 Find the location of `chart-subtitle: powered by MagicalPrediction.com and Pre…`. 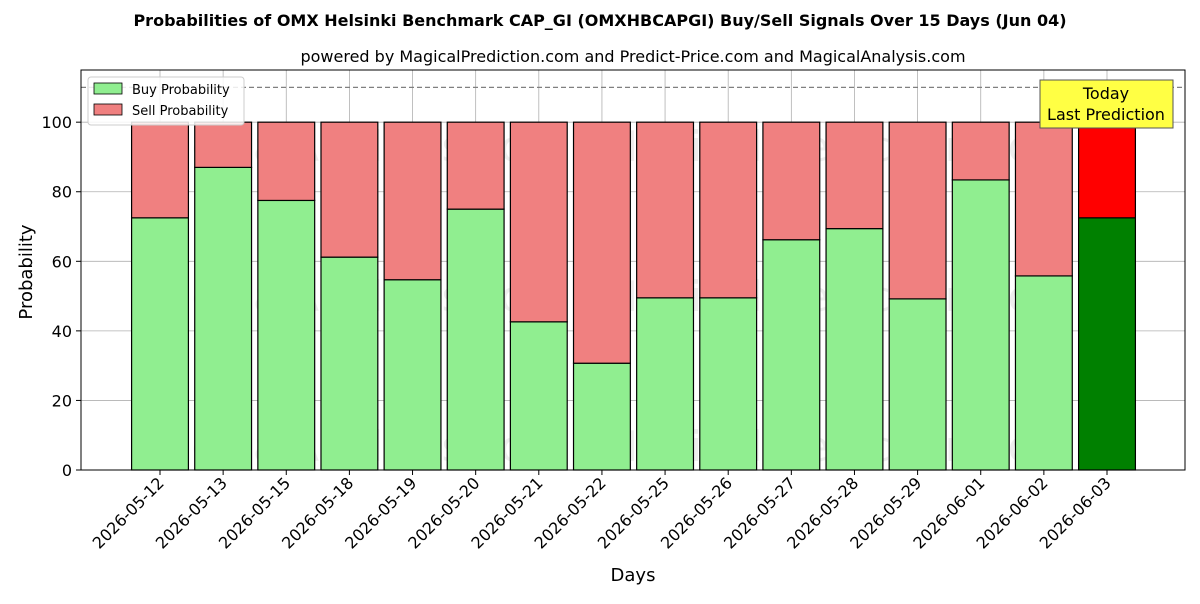

chart-subtitle: powered by MagicalPrediction.com and Pre… is located at coordinates (632, 56).